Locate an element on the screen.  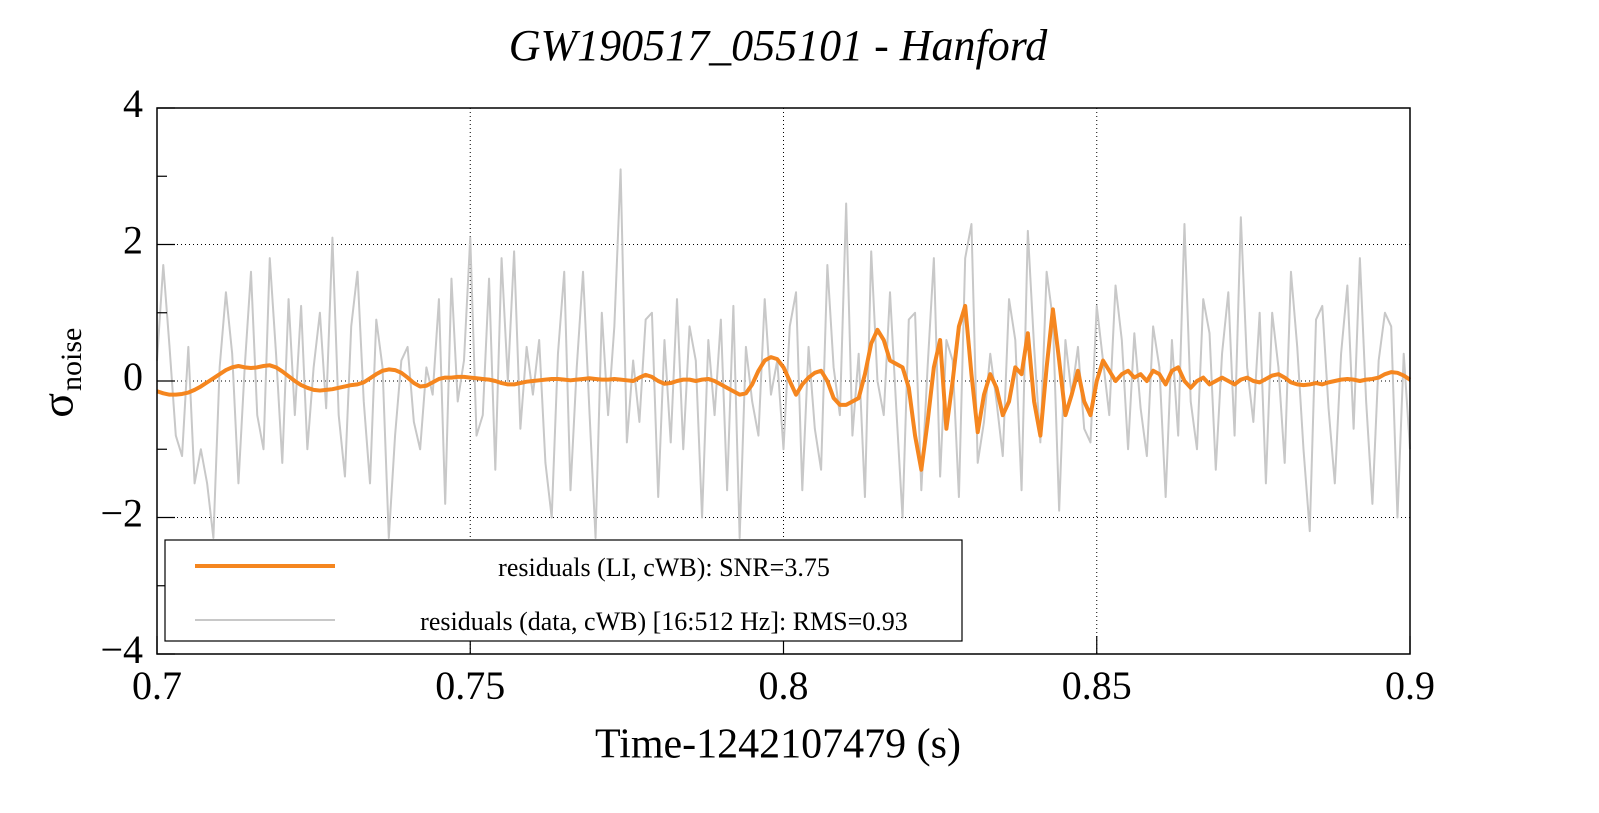
y-axis-symbol: σ is located at coordinates (57, 405).